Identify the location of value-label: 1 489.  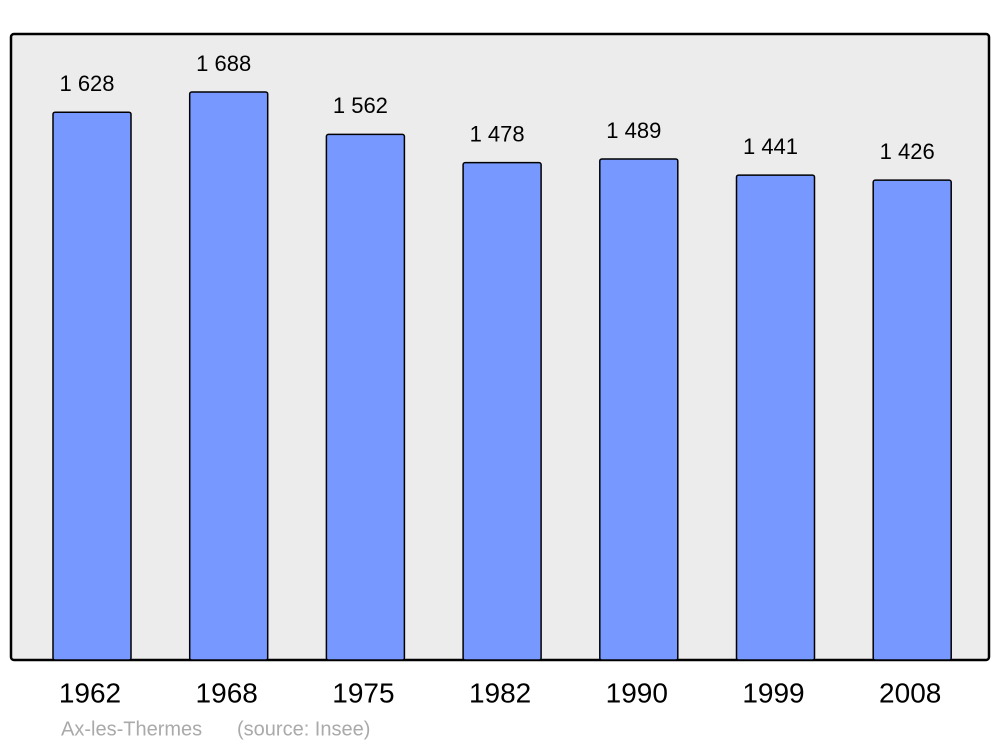
(633, 130).